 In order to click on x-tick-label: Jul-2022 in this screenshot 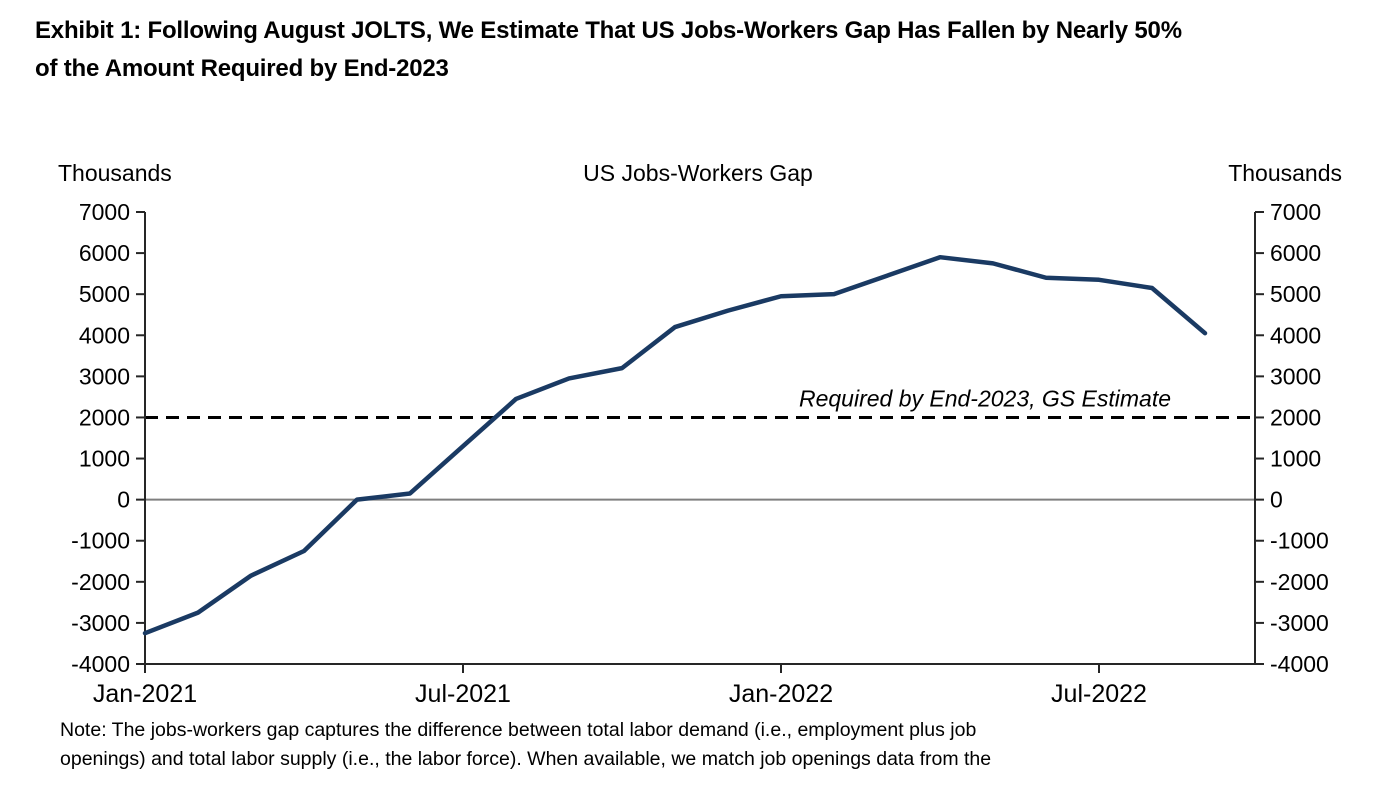, I will do `click(1099, 694)`.